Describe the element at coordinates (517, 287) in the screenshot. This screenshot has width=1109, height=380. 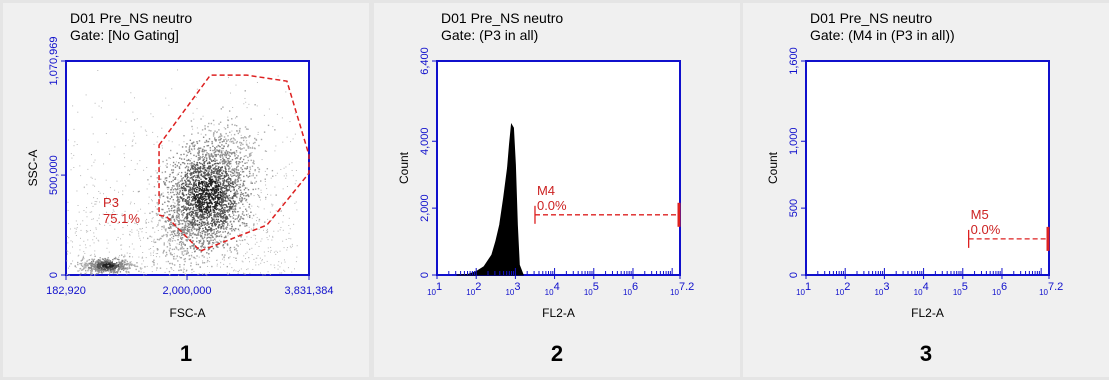
I see `x-tick-label-exponent: 3` at that location.